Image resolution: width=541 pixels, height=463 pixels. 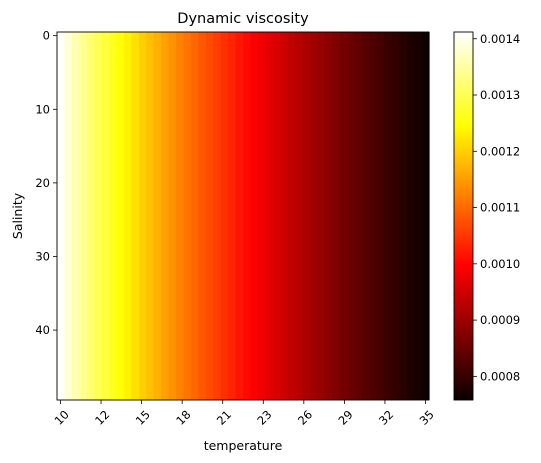 What do you see at coordinates (244, 414) in the screenshot?
I see `x-axis: 10 12 15 18 21 23 26 29 32 35` at bounding box center [244, 414].